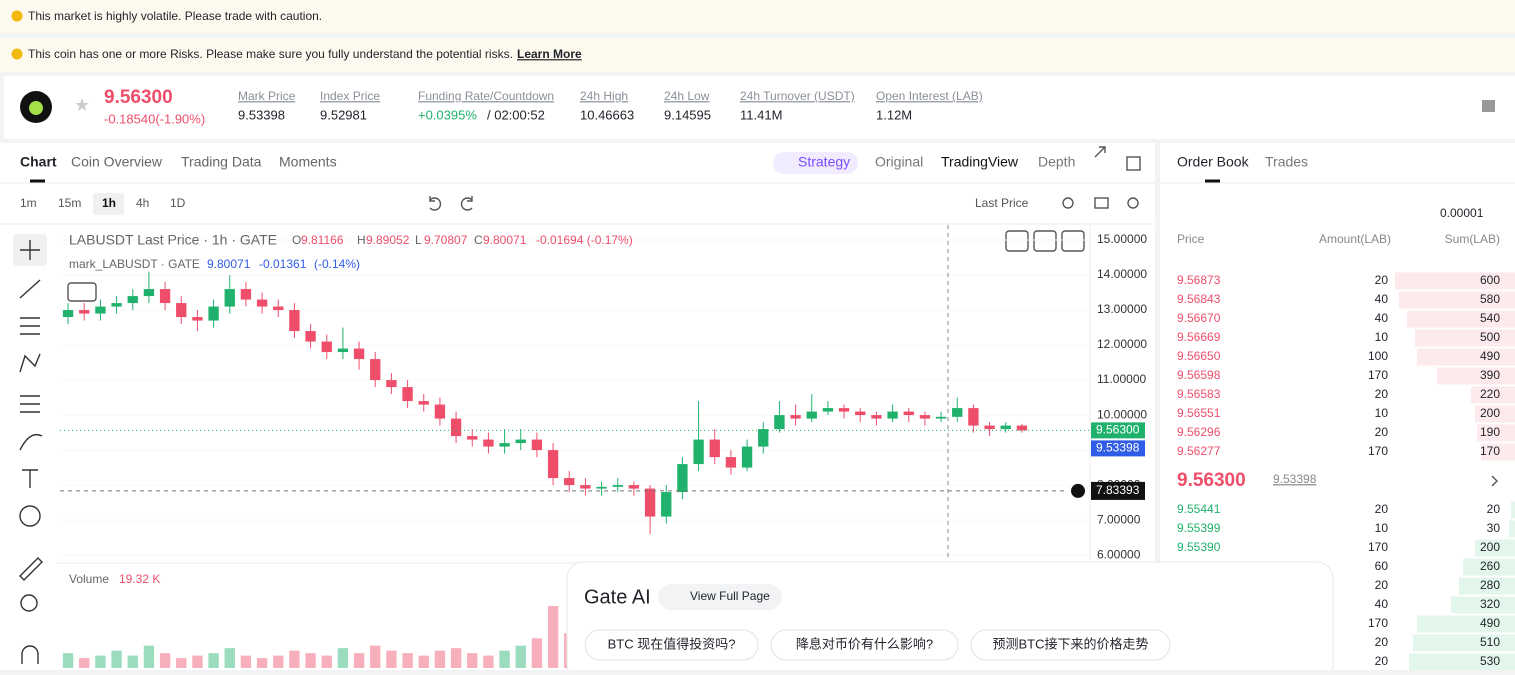 This screenshot has height=675, width=1515. What do you see at coordinates (69, 203) in the screenshot?
I see `interval: 15m` at bounding box center [69, 203].